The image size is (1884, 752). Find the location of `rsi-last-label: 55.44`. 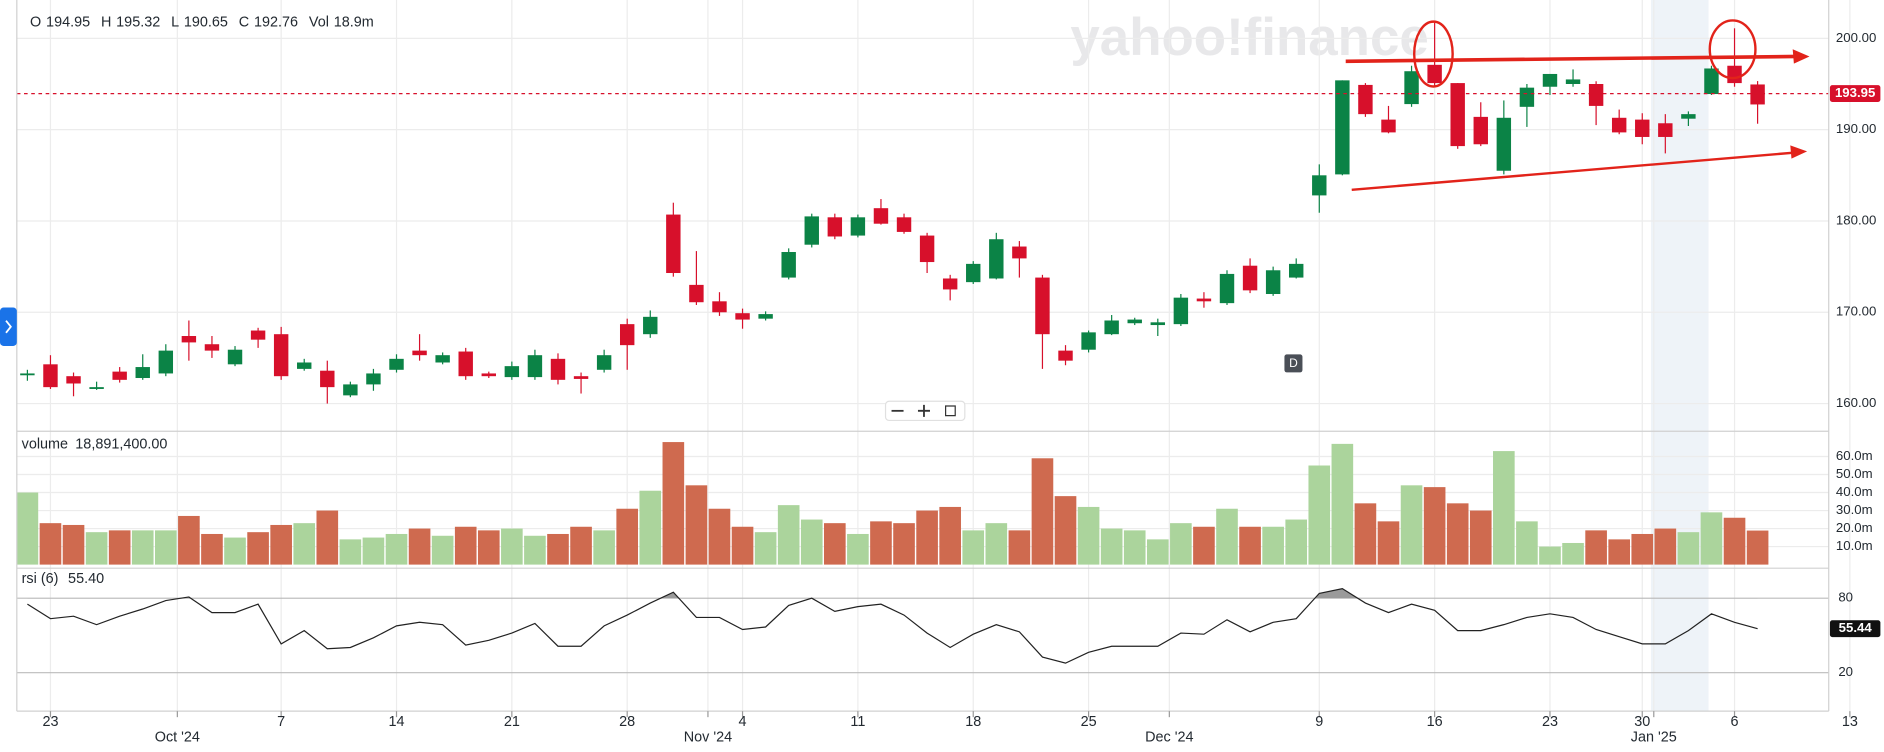

rsi-last-label: 55.44 is located at coordinates (1856, 627).